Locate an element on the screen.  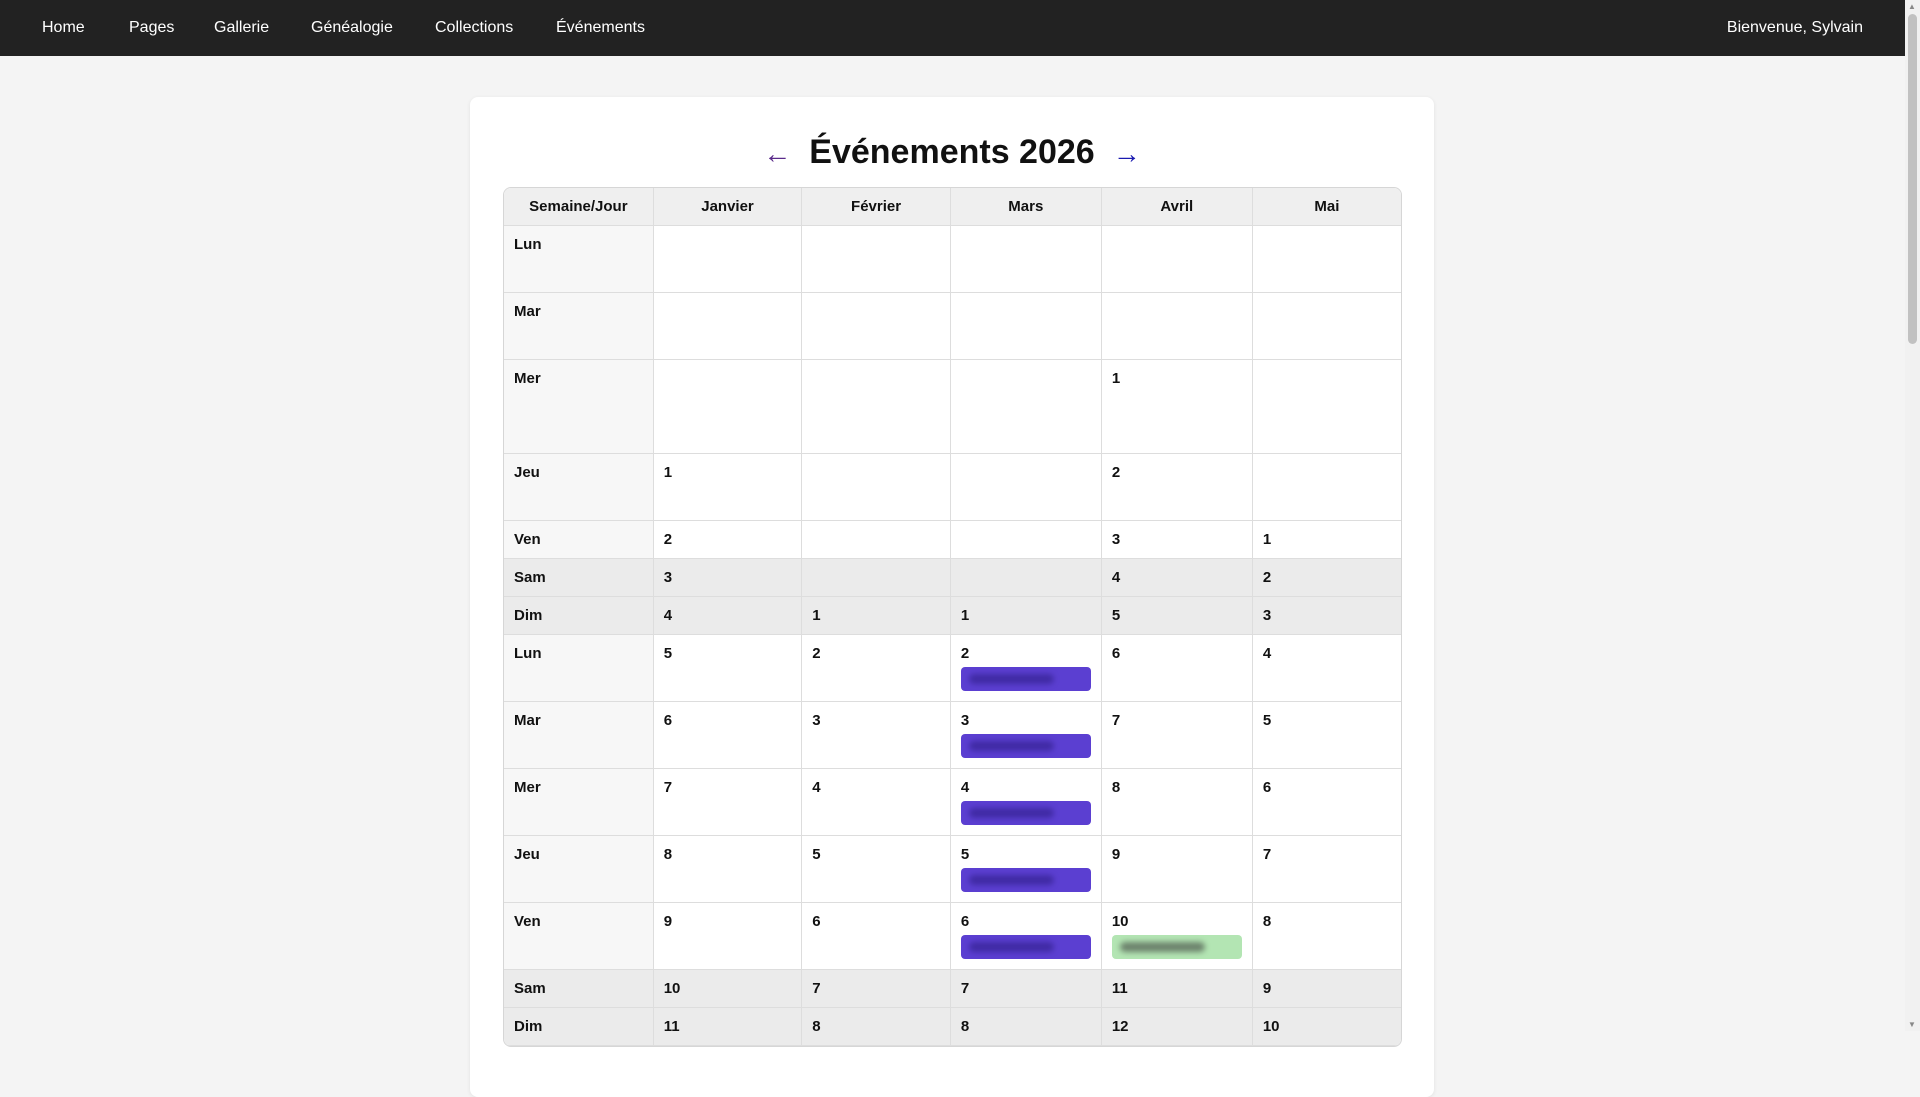
day-number: 4 is located at coordinates (1116, 577).